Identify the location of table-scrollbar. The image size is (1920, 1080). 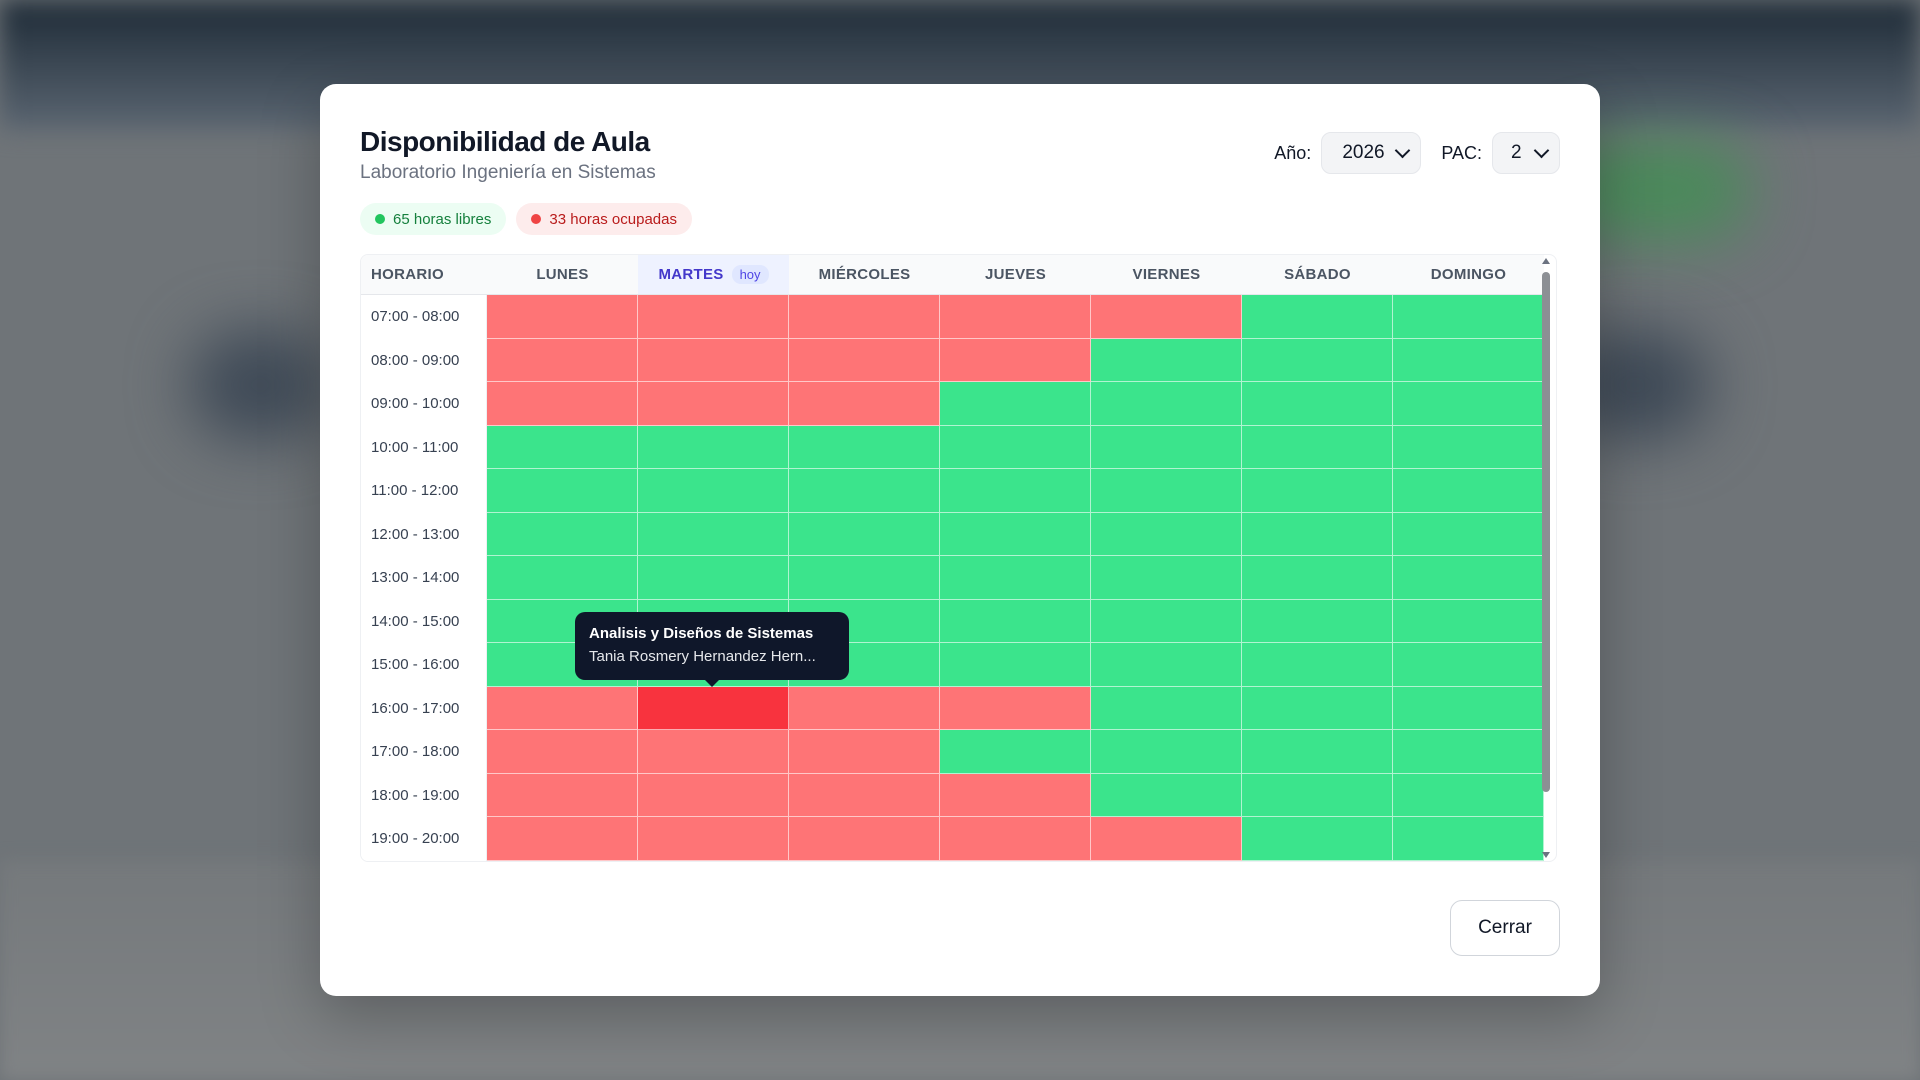
(1546, 558).